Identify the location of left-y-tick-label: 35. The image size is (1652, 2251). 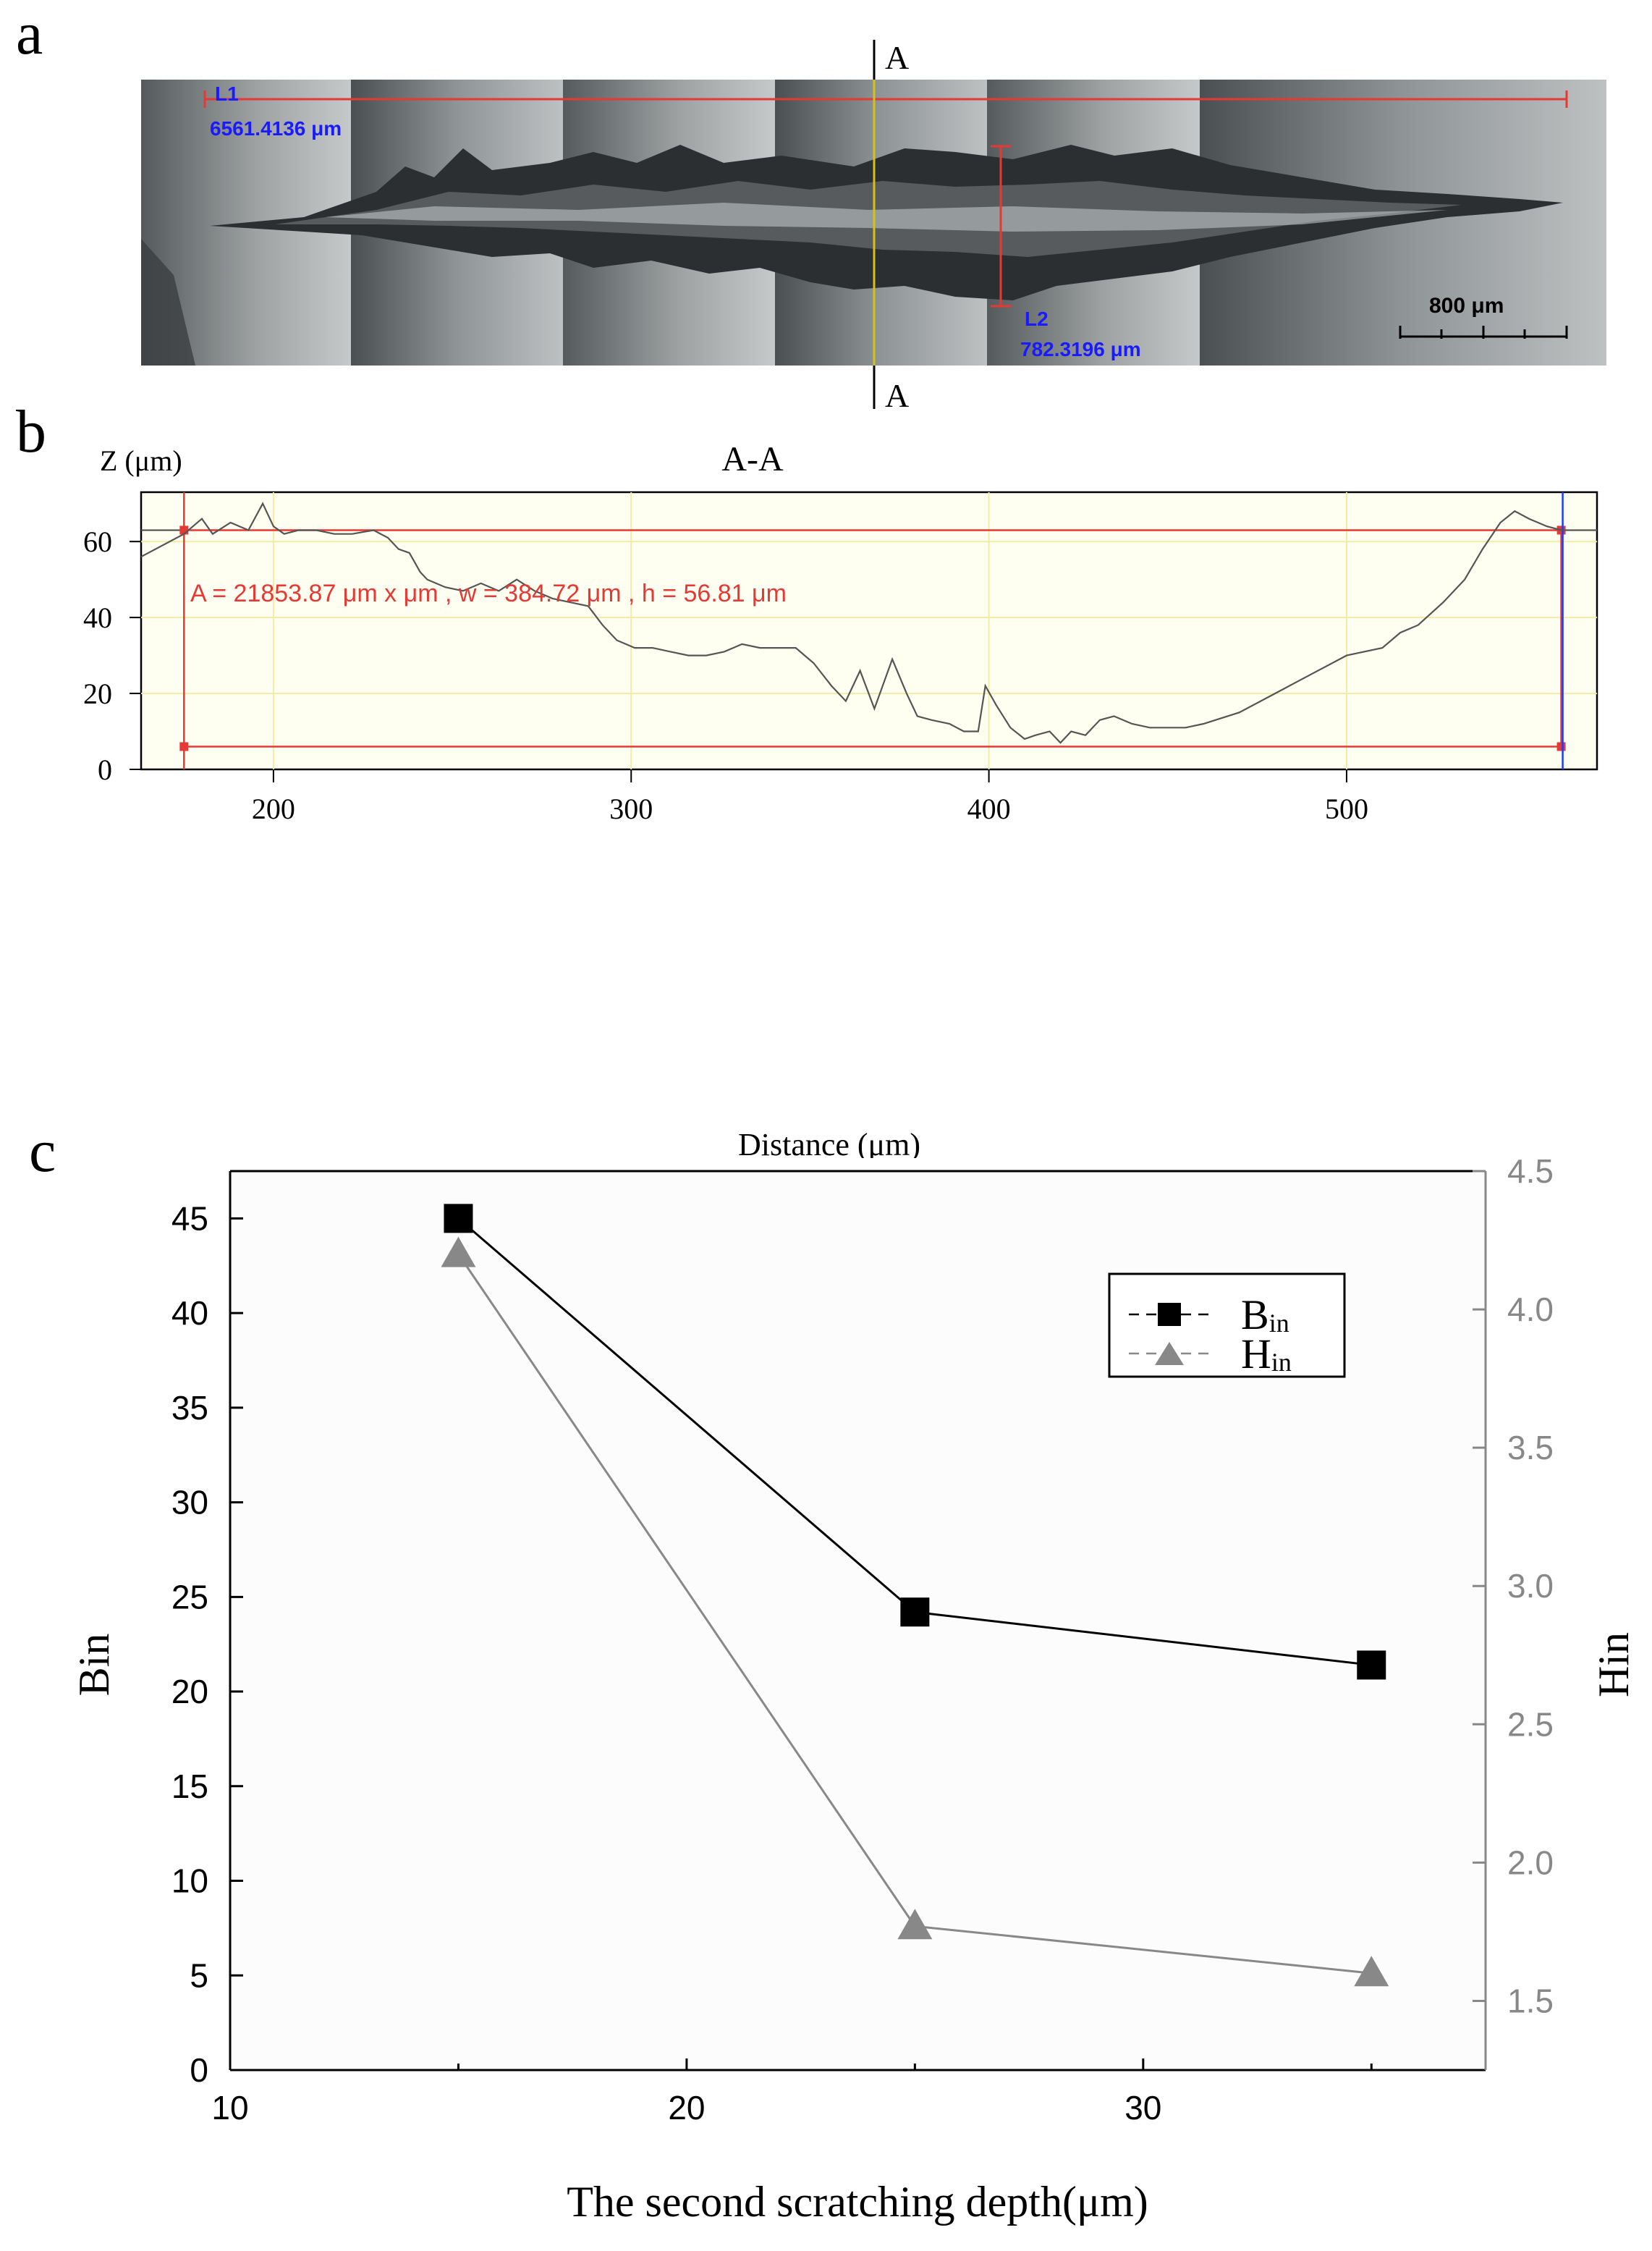
(189, 1408).